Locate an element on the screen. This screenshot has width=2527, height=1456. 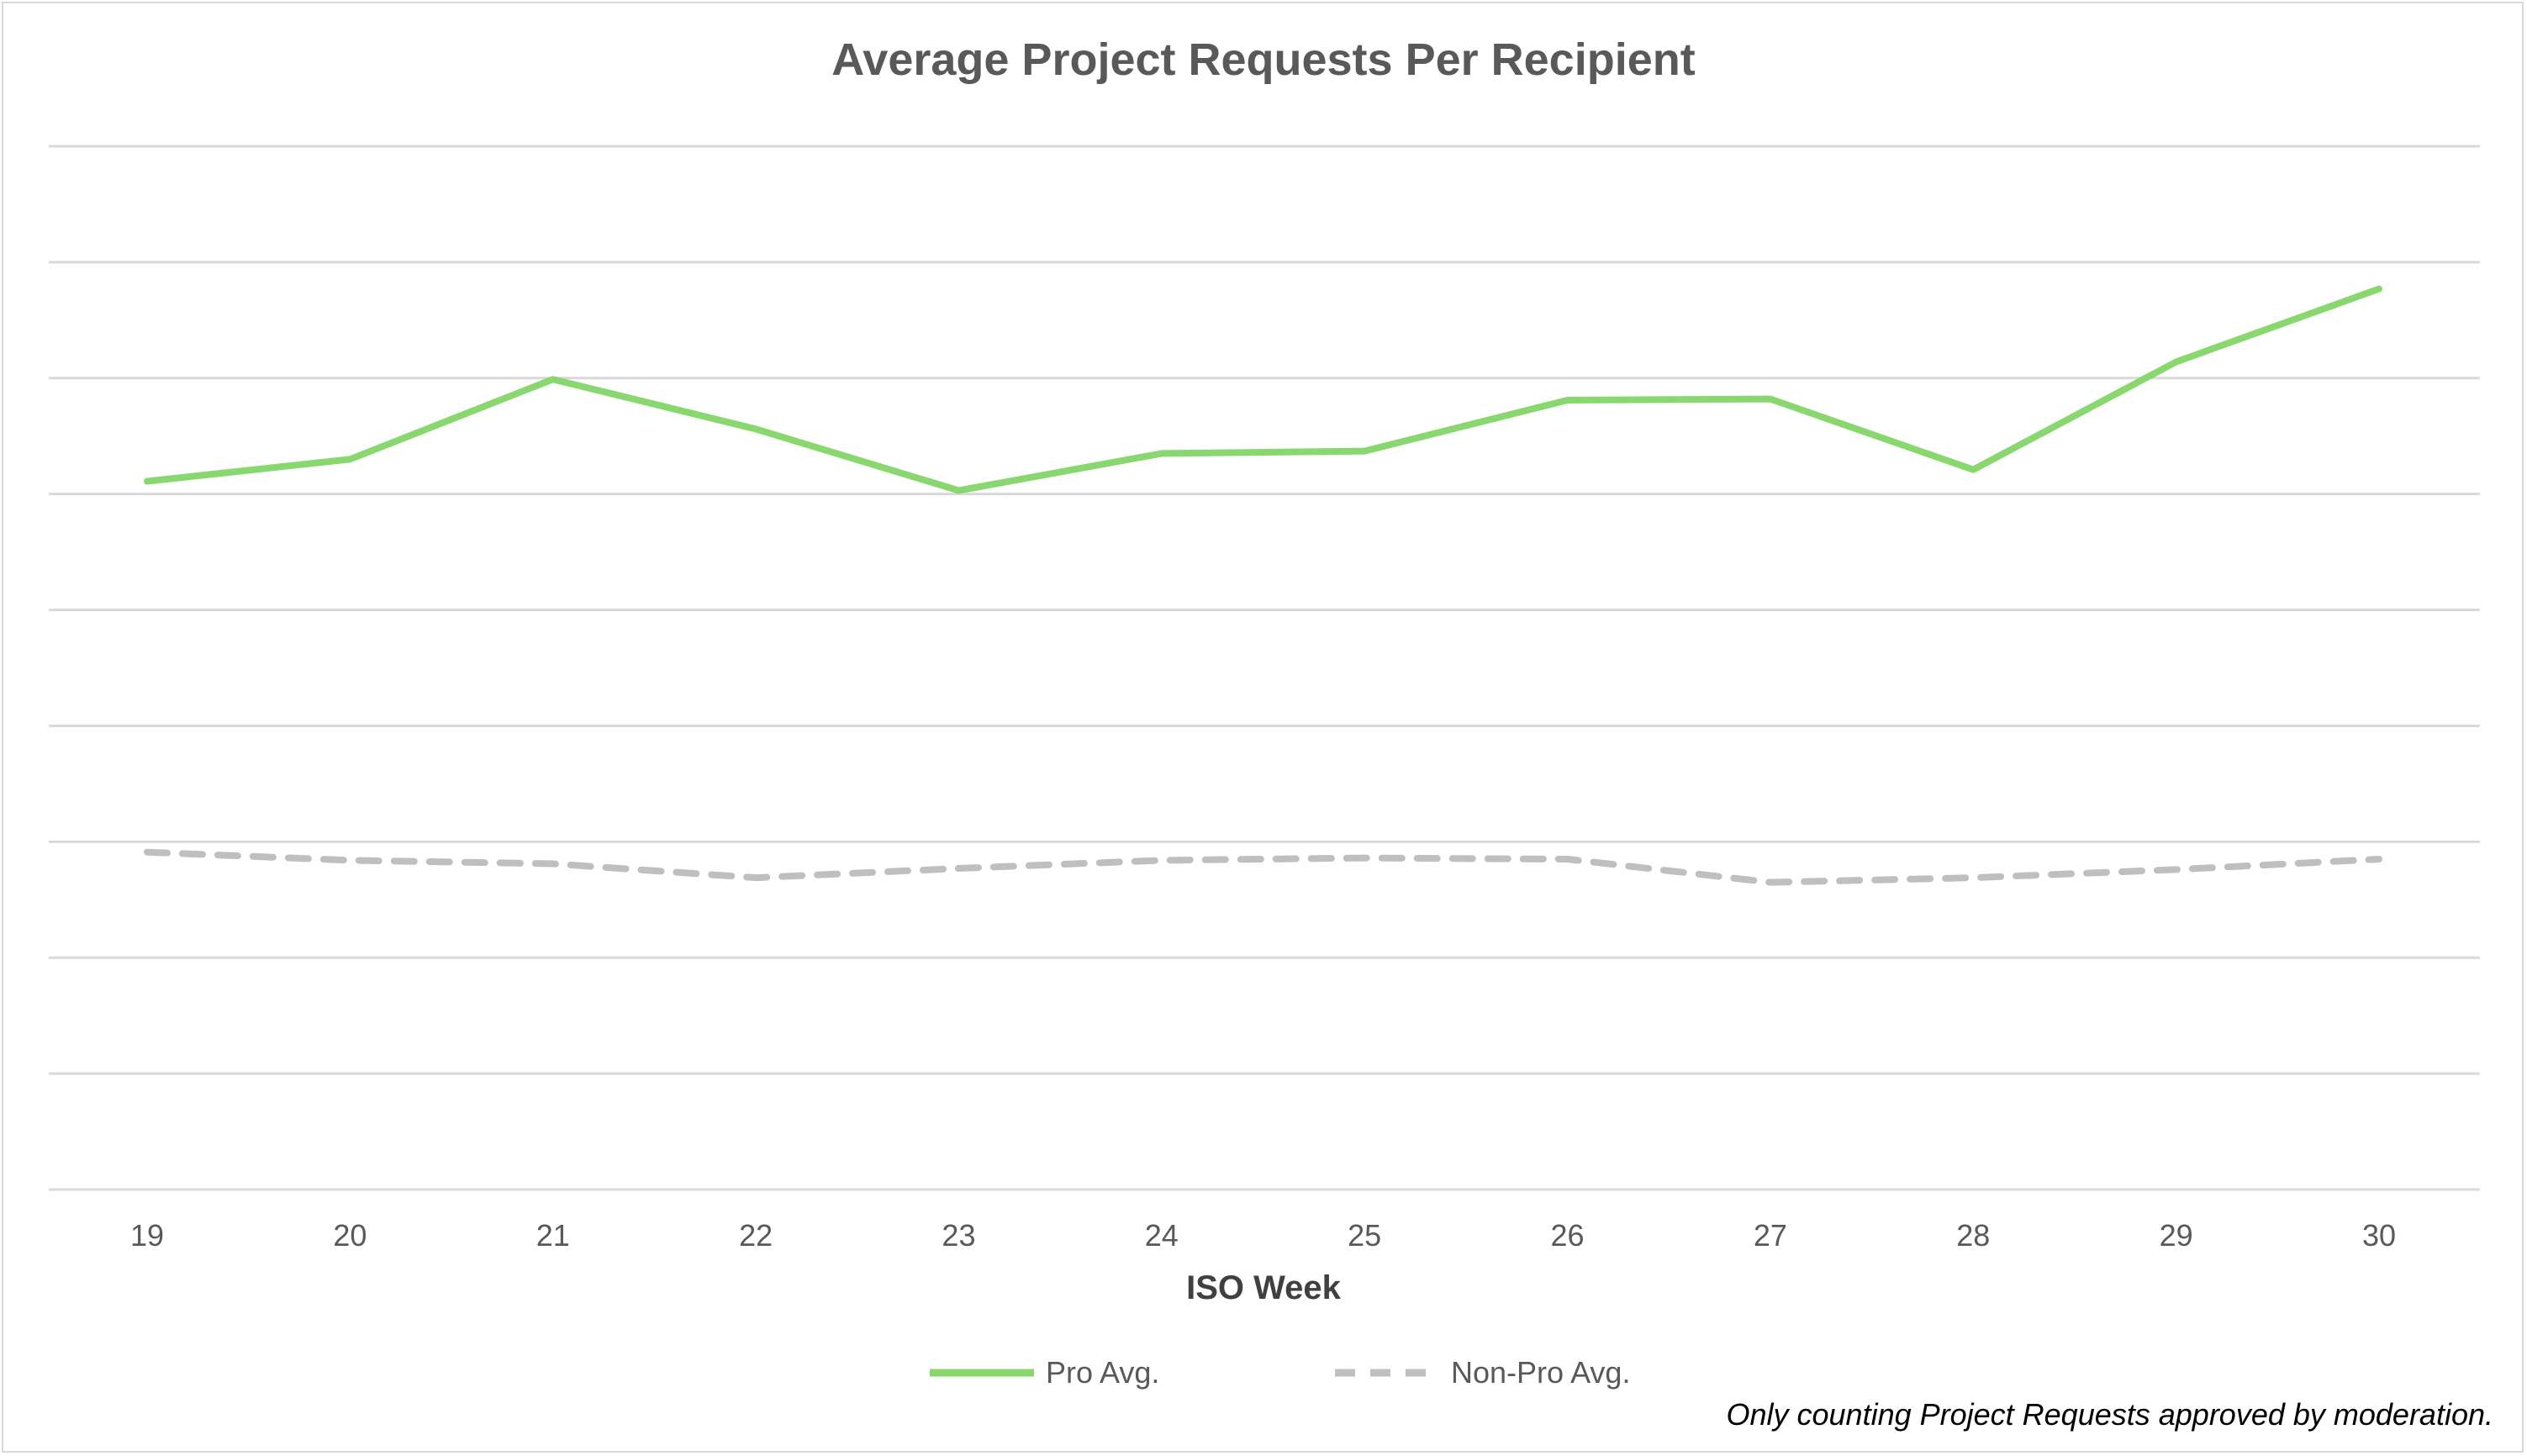
x-tick-label: 24 is located at coordinates (1162, 1235).